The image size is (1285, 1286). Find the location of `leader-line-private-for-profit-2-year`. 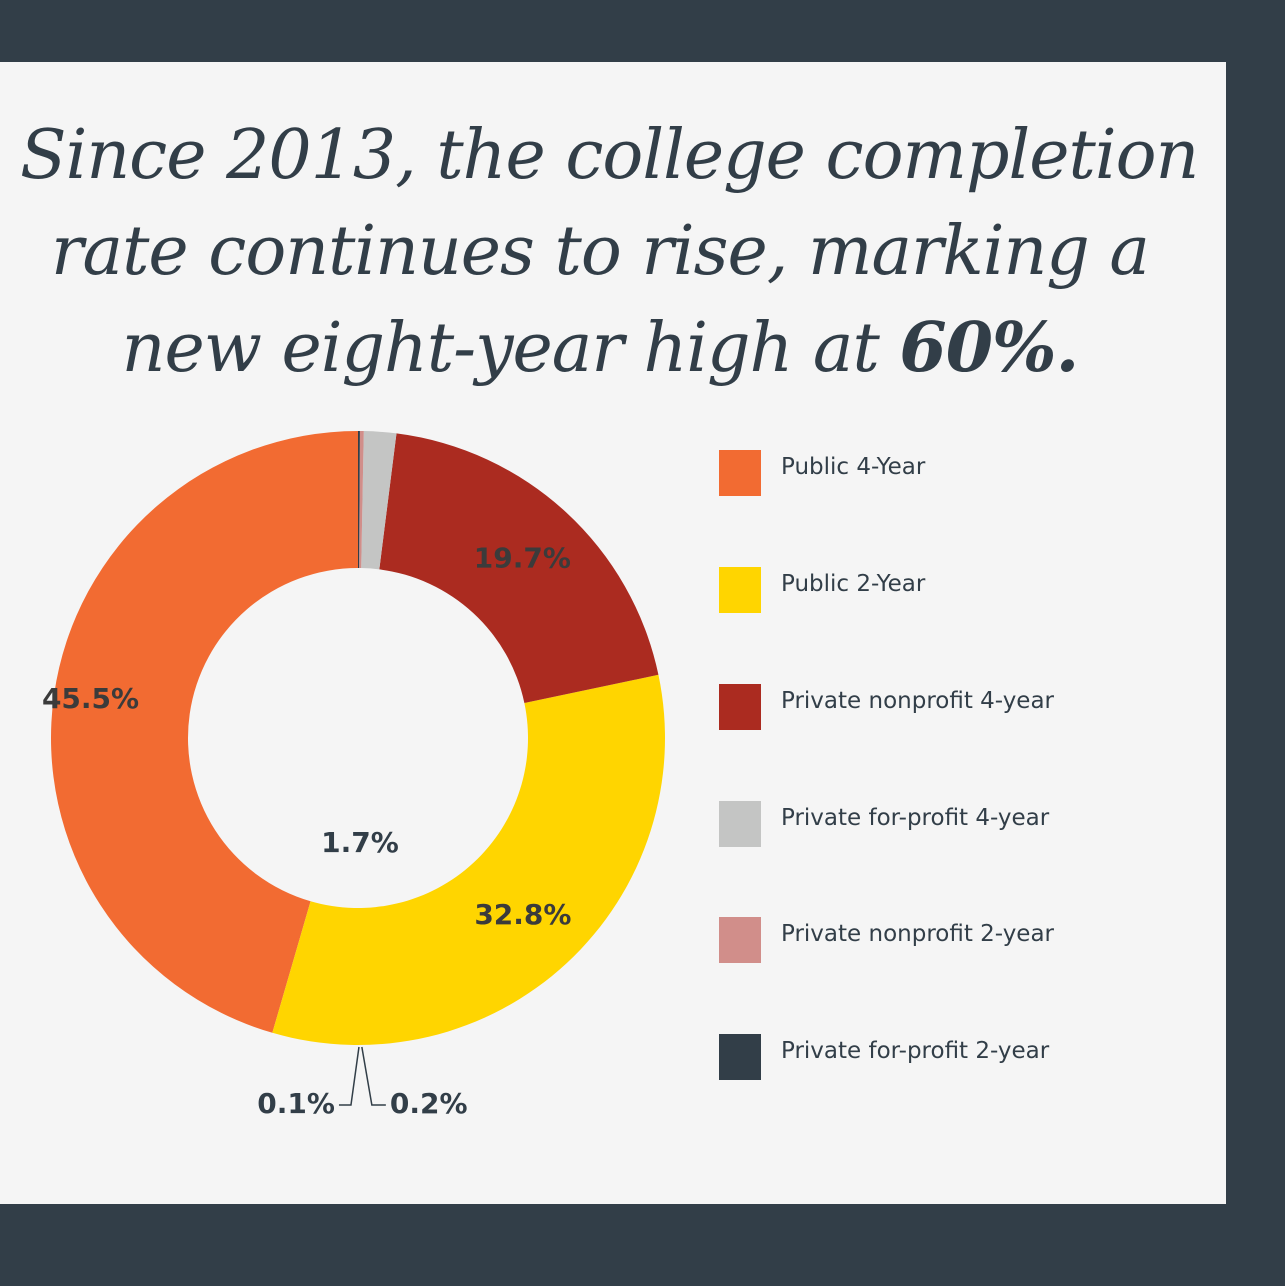

leader-line-private-for-profit-2-year is located at coordinates (349, 1076).